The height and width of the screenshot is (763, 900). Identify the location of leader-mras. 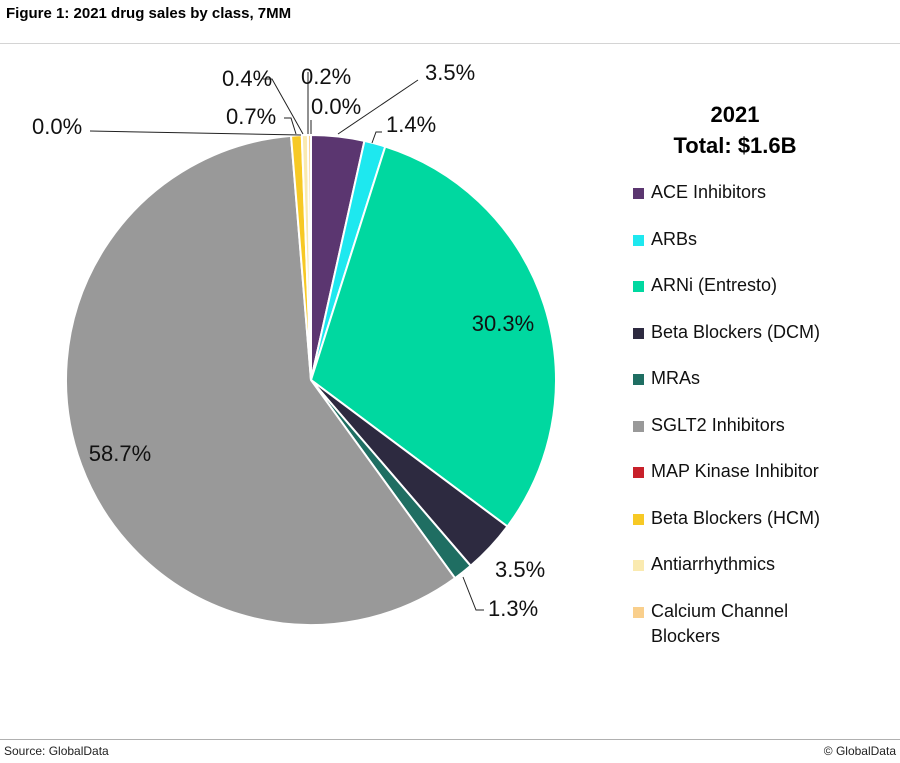
(473, 593).